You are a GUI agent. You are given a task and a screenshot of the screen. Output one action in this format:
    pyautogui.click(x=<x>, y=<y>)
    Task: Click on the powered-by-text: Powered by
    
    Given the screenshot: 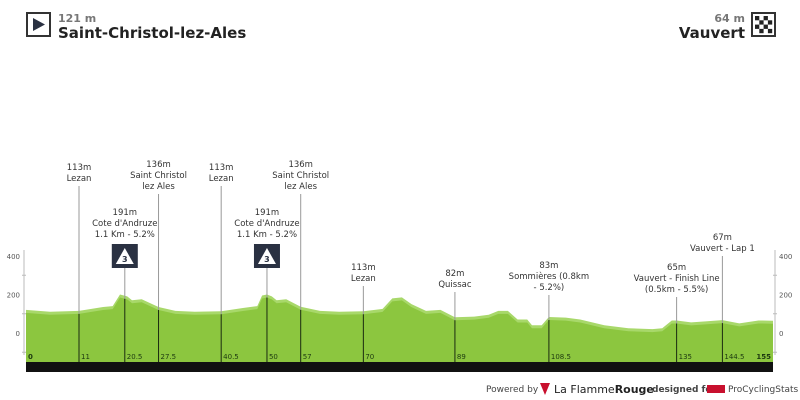 What is the action you would take?
    pyautogui.click(x=512, y=390)
    